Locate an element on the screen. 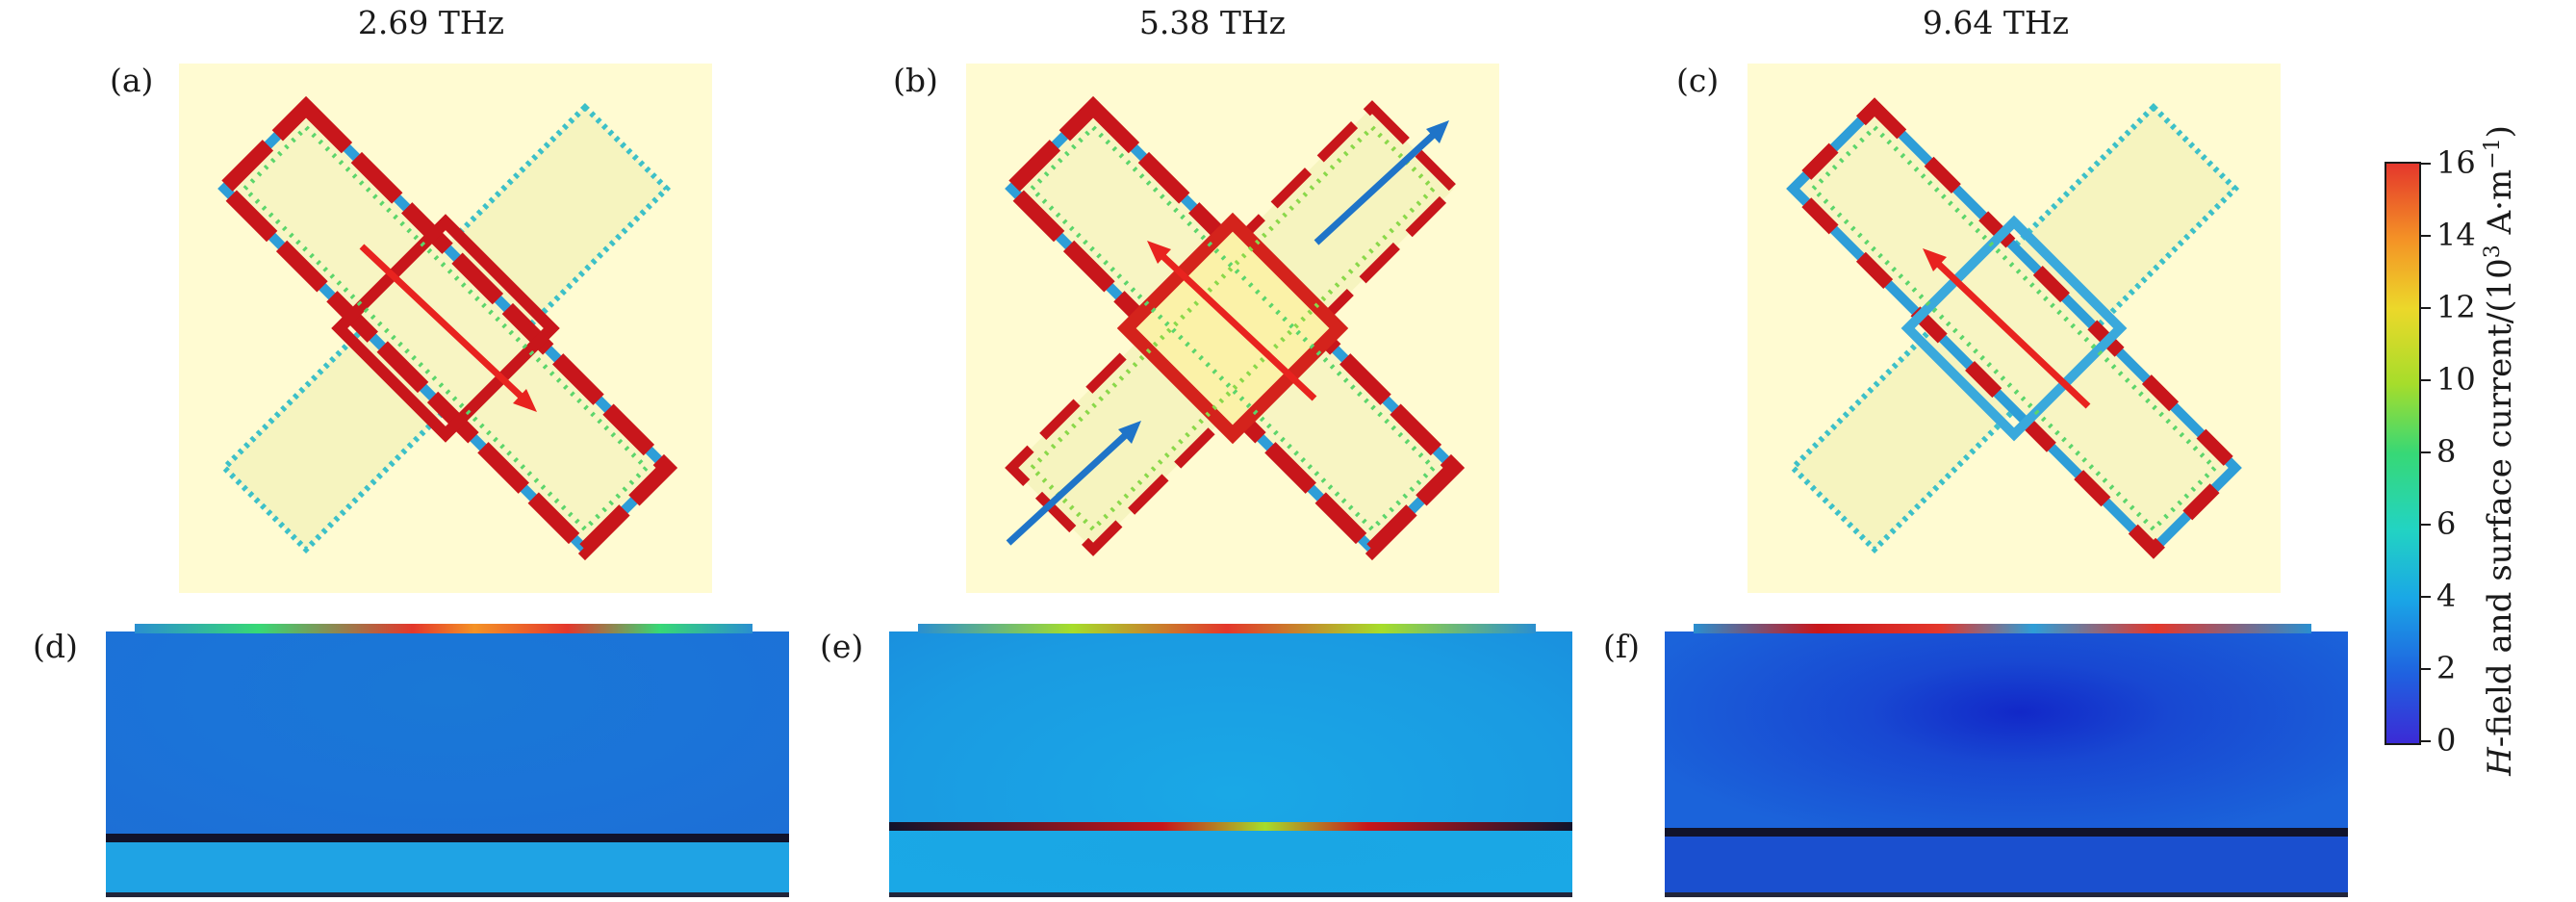  panel-label-f: (f) is located at coordinates (1621, 646).